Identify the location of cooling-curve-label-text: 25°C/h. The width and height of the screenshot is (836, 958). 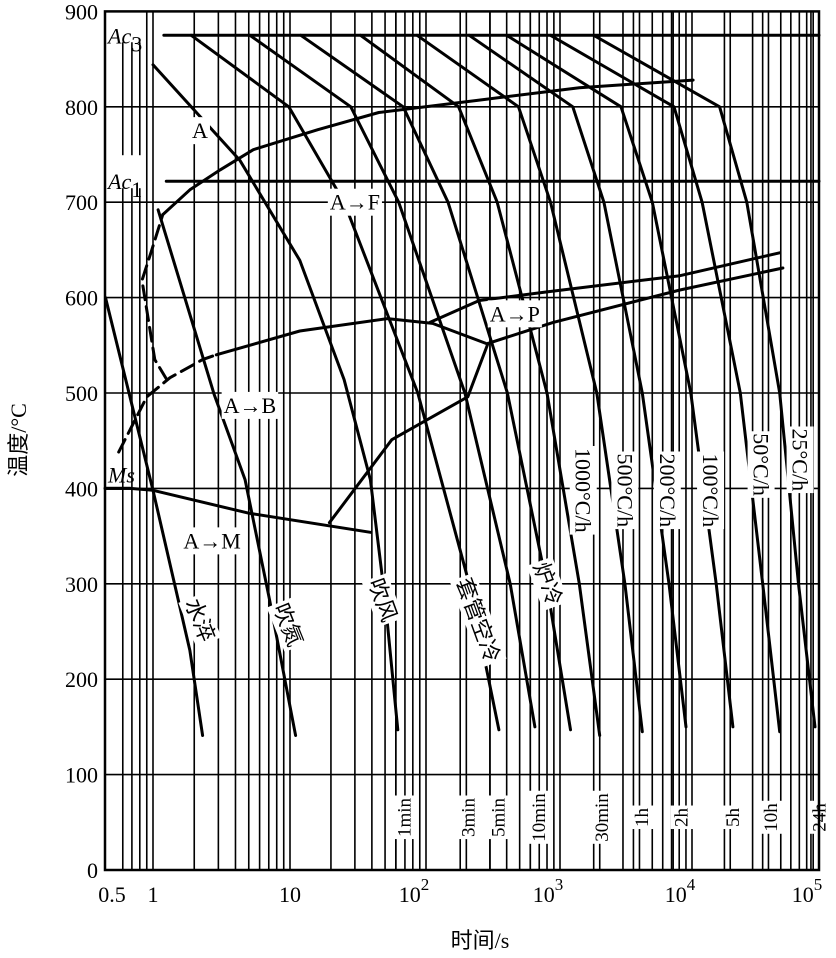
(800, 459).